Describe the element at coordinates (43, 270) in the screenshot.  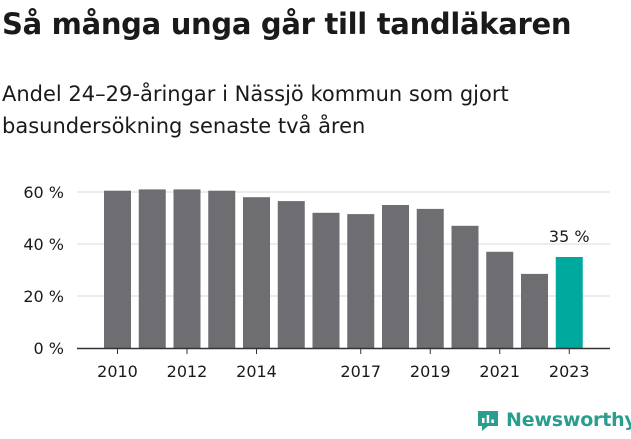
I see `y-axis-tick-labels: 0 % 20 % 40 % 60 %` at that location.